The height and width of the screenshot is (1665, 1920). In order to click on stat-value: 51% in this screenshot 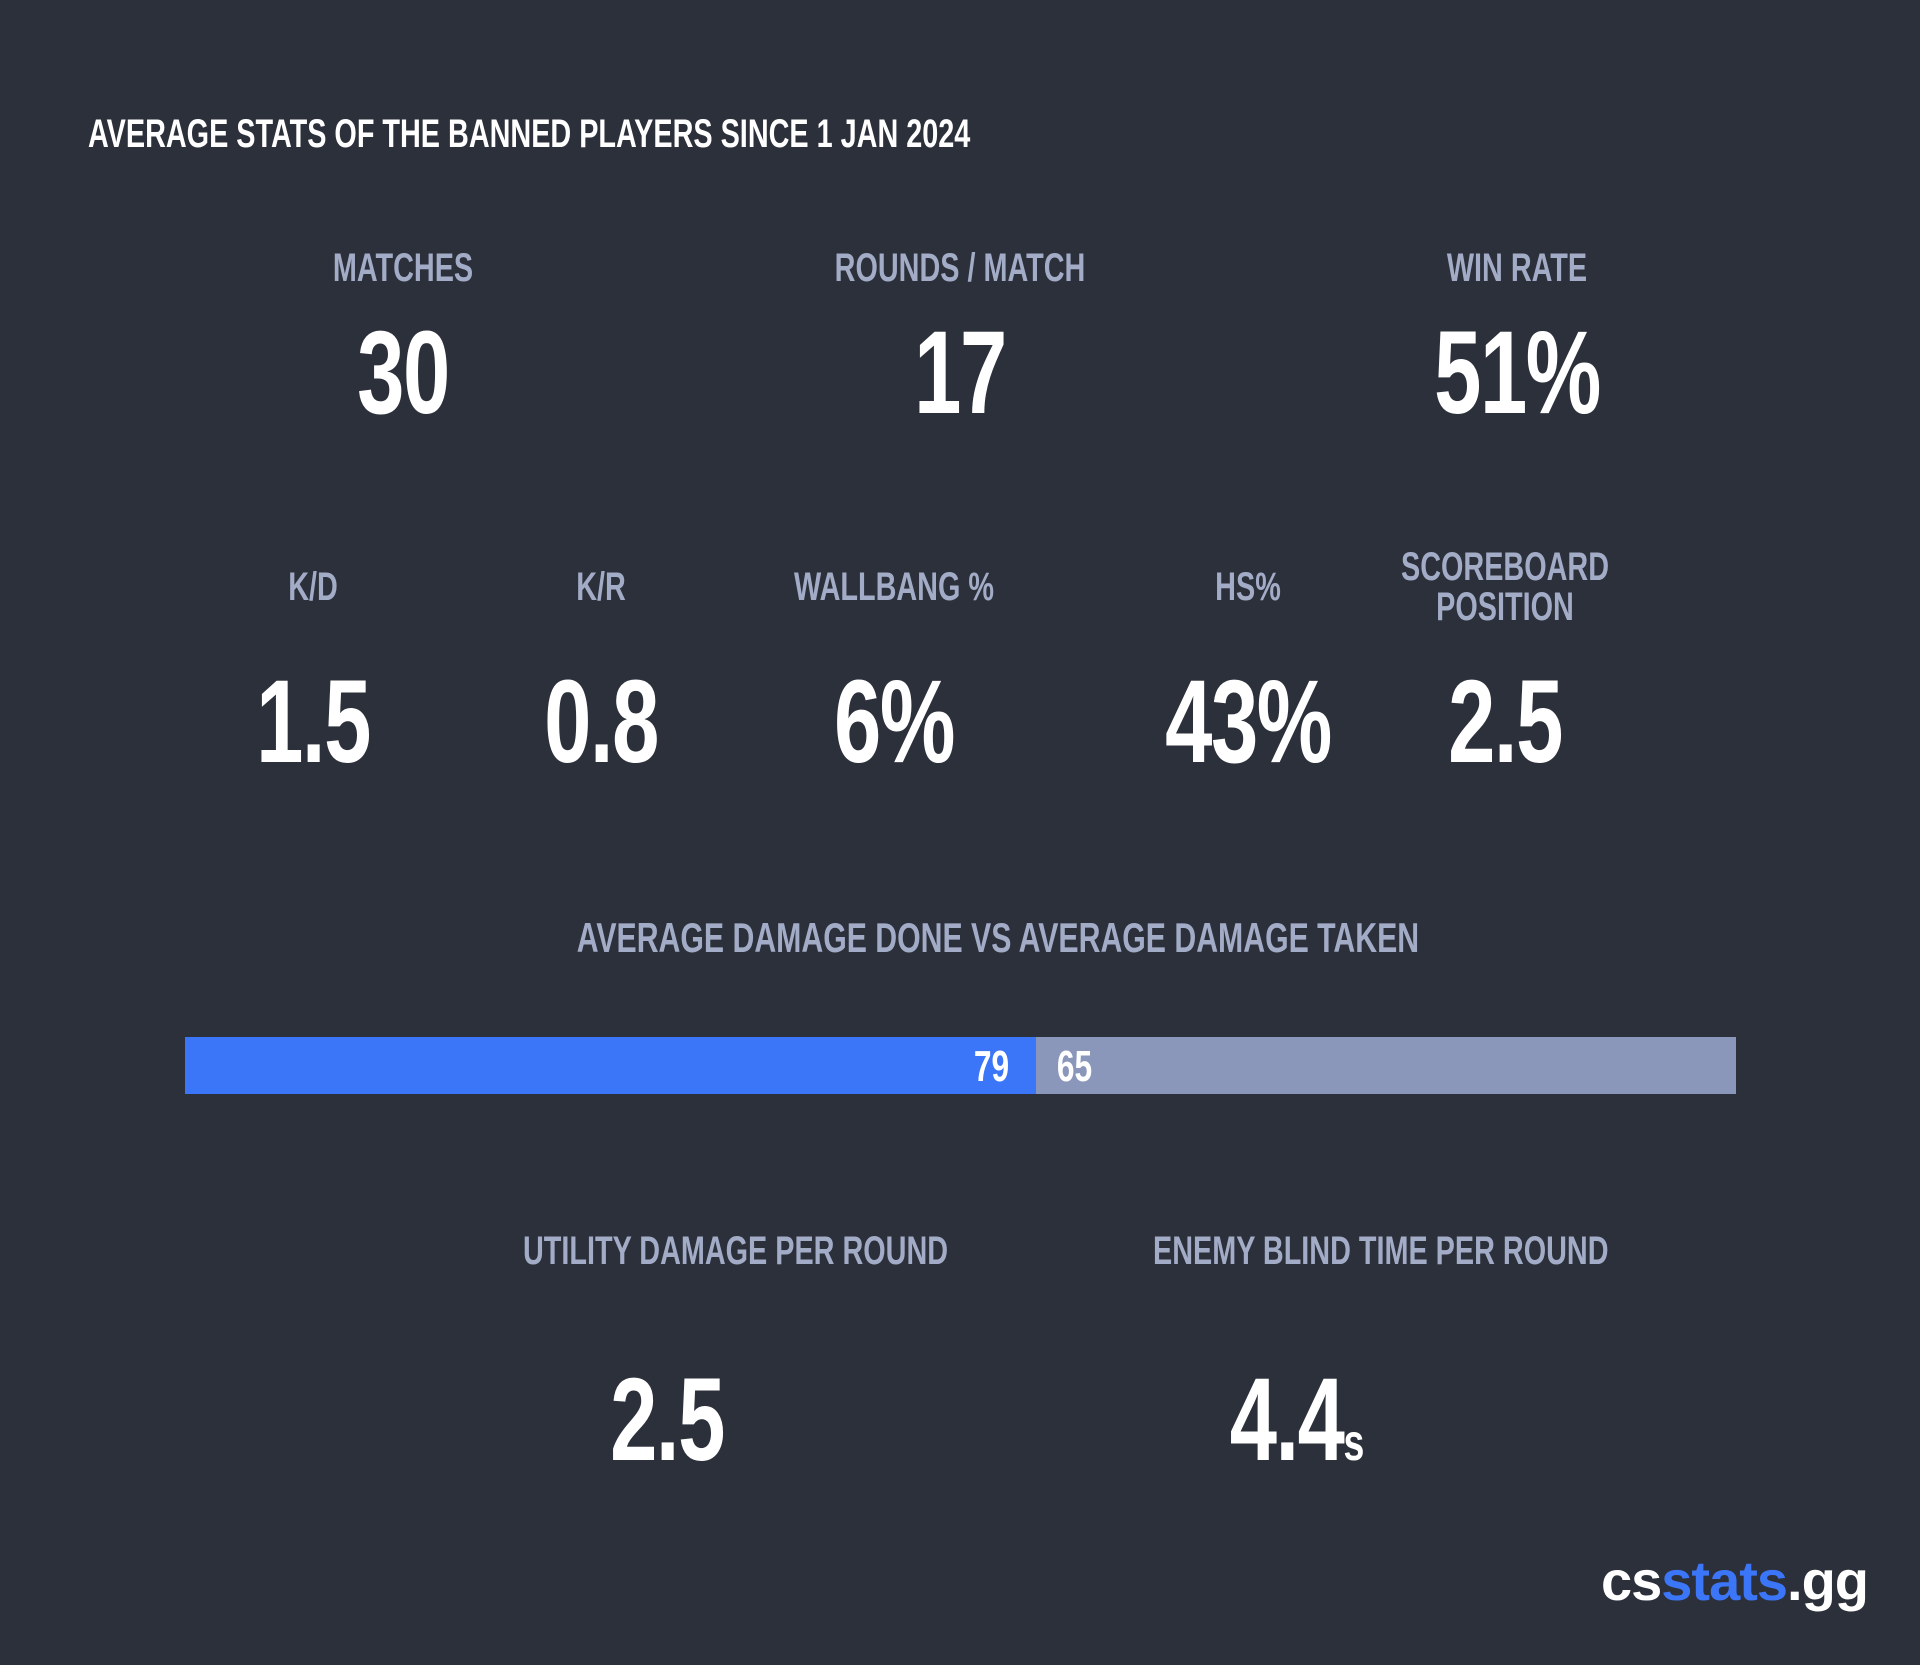, I will do `click(1517, 373)`.